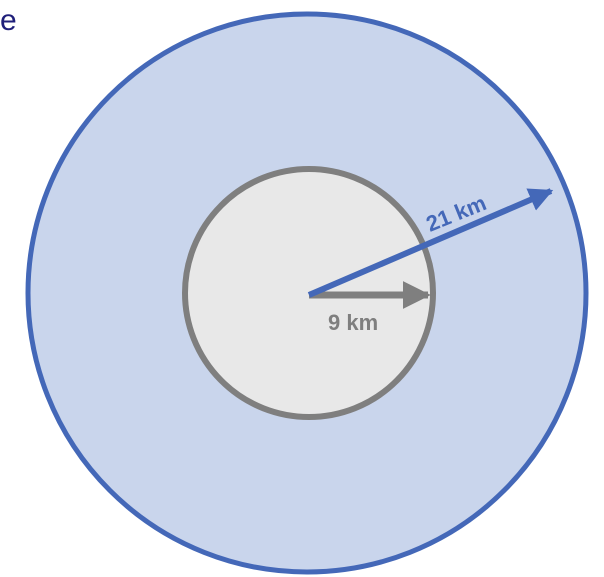 The height and width of the screenshot is (577, 604). I want to click on inner-radius-label: 9 km, so click(353, 322).